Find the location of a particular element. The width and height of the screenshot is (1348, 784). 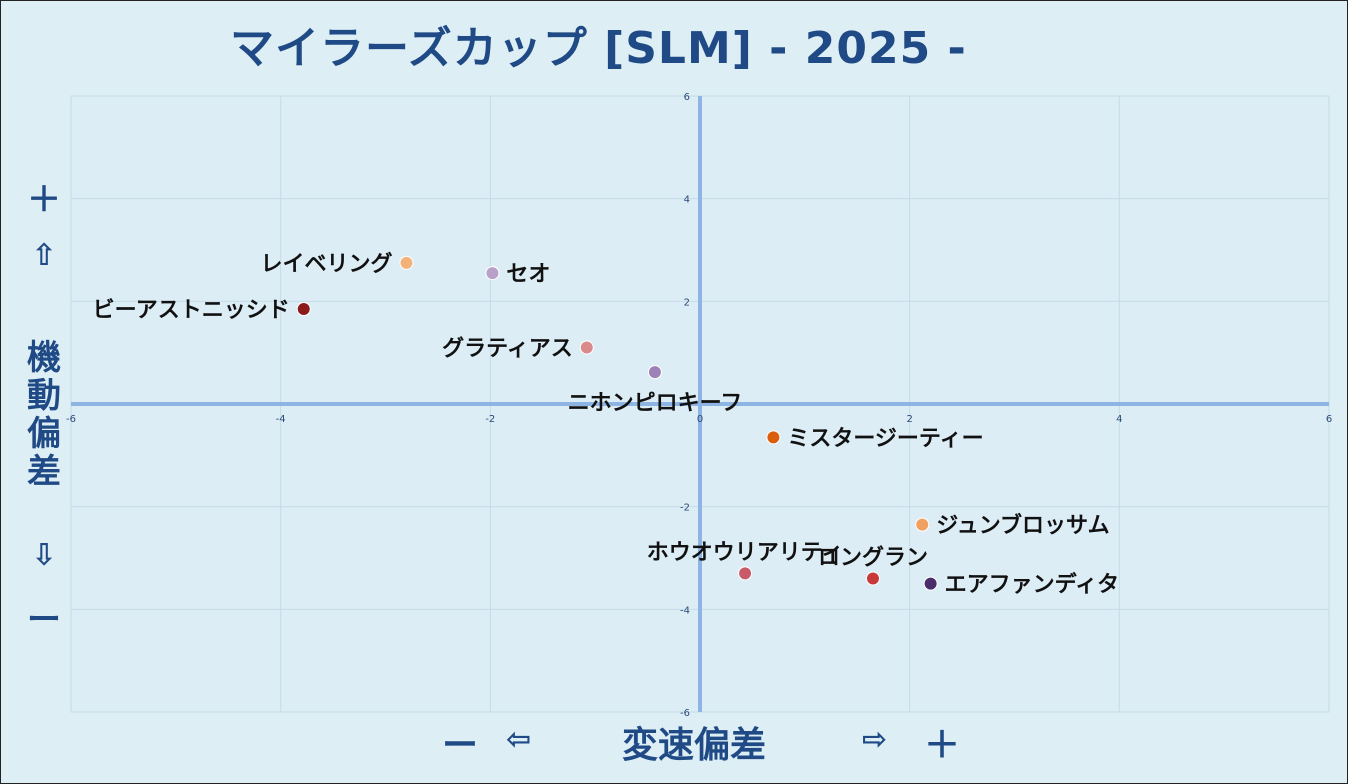

data-point-label: ビーアストニッシド is located at coordinates (191, 310).